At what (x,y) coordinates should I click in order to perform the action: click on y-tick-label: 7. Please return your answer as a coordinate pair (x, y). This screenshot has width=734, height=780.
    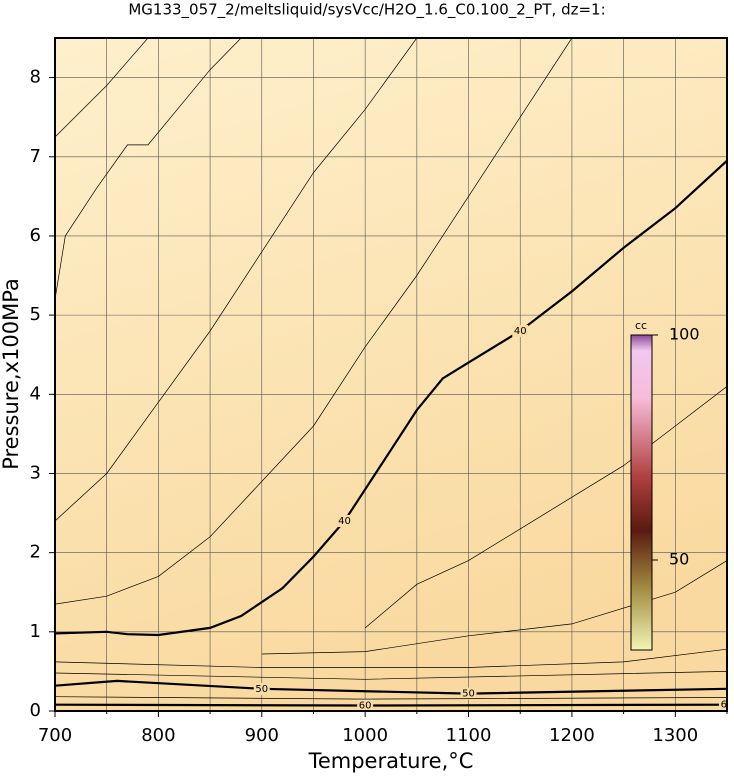
    Looking at the image, I should click on (35, 156).